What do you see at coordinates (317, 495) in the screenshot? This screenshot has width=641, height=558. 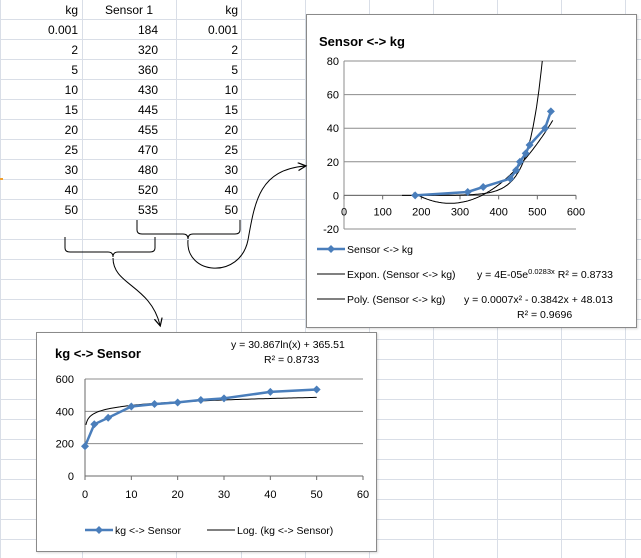 I see `chart2-xtick: 50` at bounding box center [317, 495].